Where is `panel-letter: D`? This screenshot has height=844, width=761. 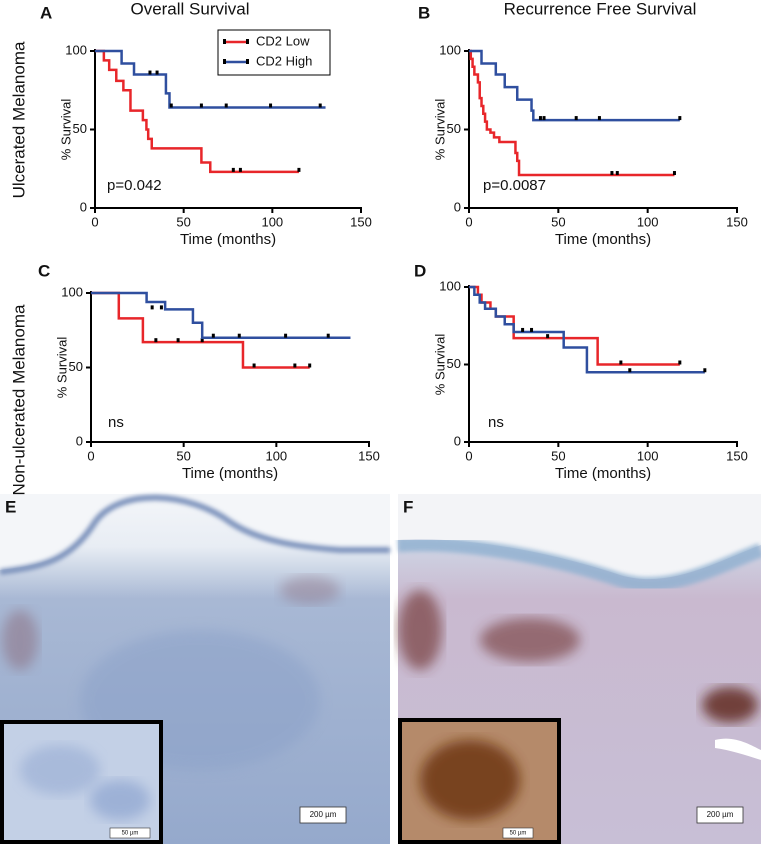
panel-letter: D is located at coordinates (420, 270).